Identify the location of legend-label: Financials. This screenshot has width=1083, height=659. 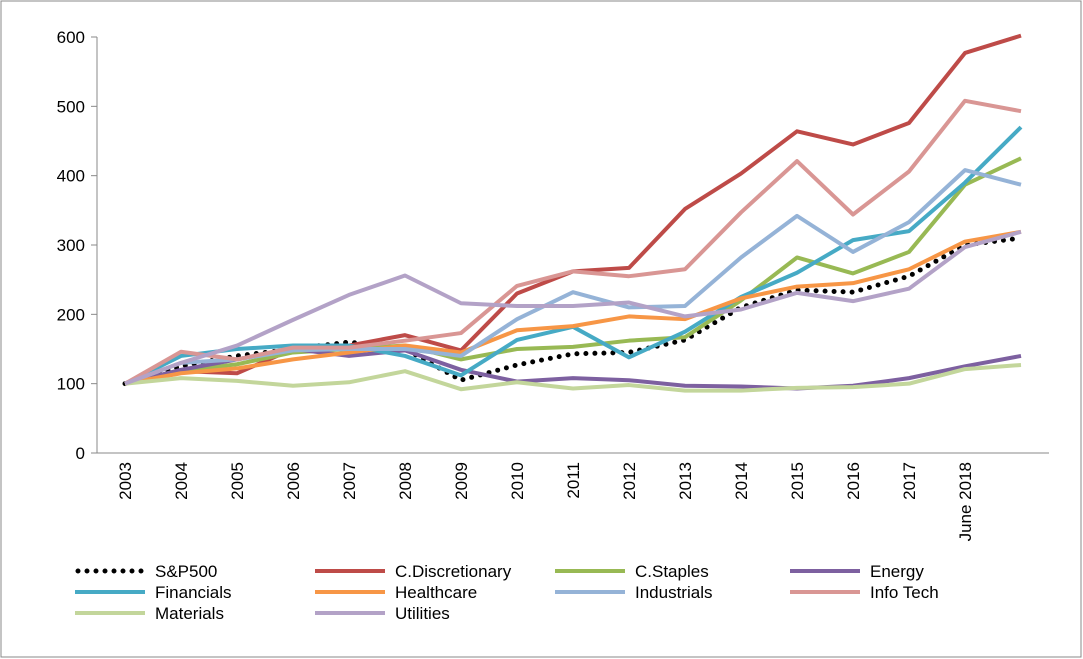
(193, 592).